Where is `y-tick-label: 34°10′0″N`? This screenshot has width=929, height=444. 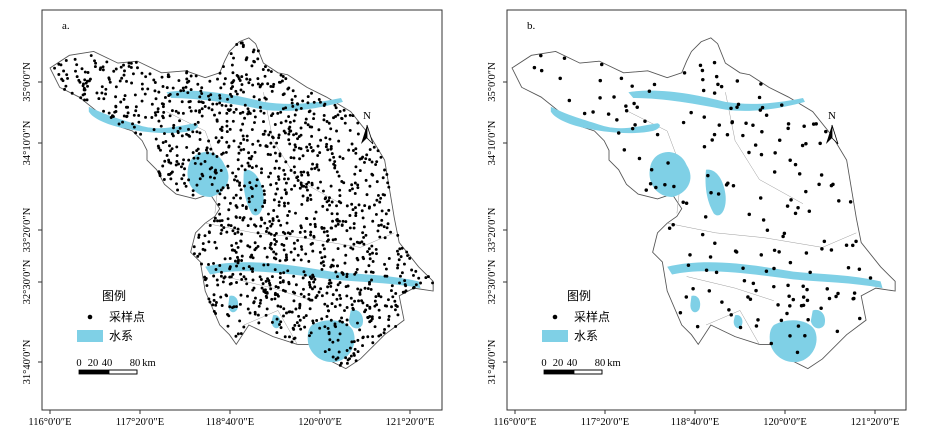 y-tick-label: 34°10′0″N is located at coordinates (27, 142).